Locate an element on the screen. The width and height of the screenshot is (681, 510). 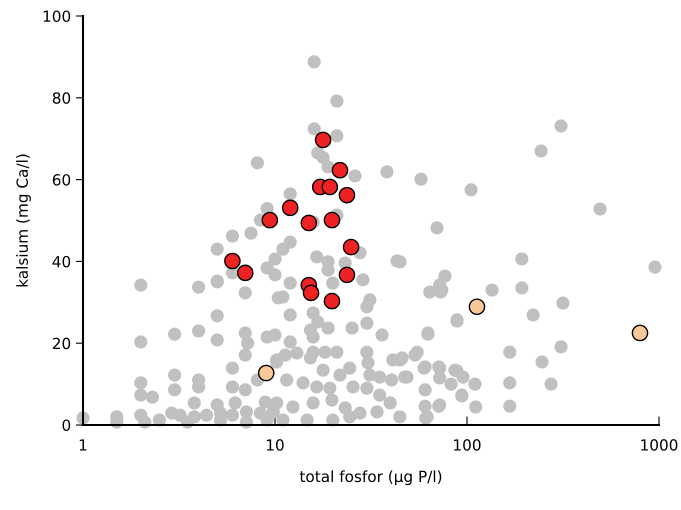
x-tick-label: 100 is located at coordinates (467, 445).